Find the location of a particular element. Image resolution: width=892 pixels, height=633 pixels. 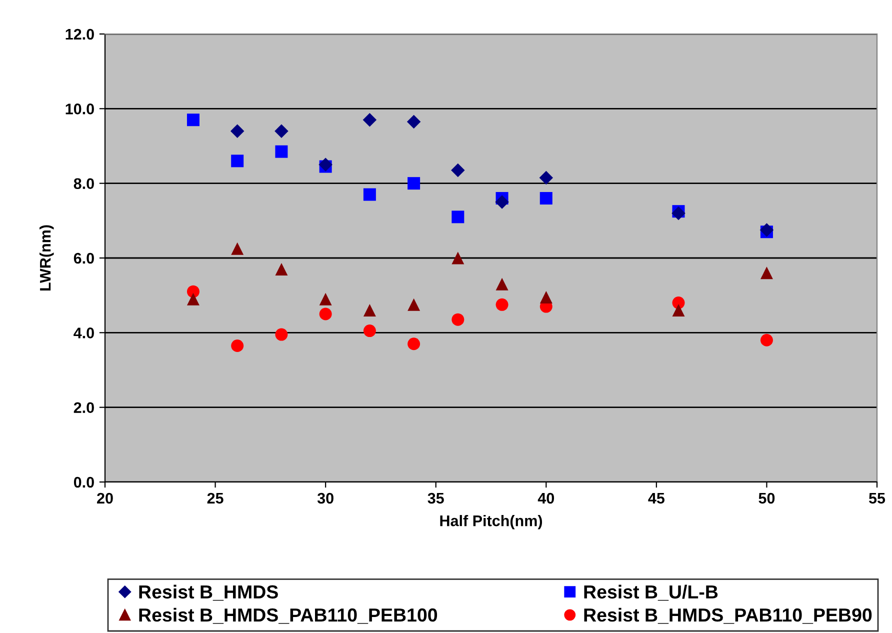

y-tick-label: 8.0 is located at coordinates (84, 184).